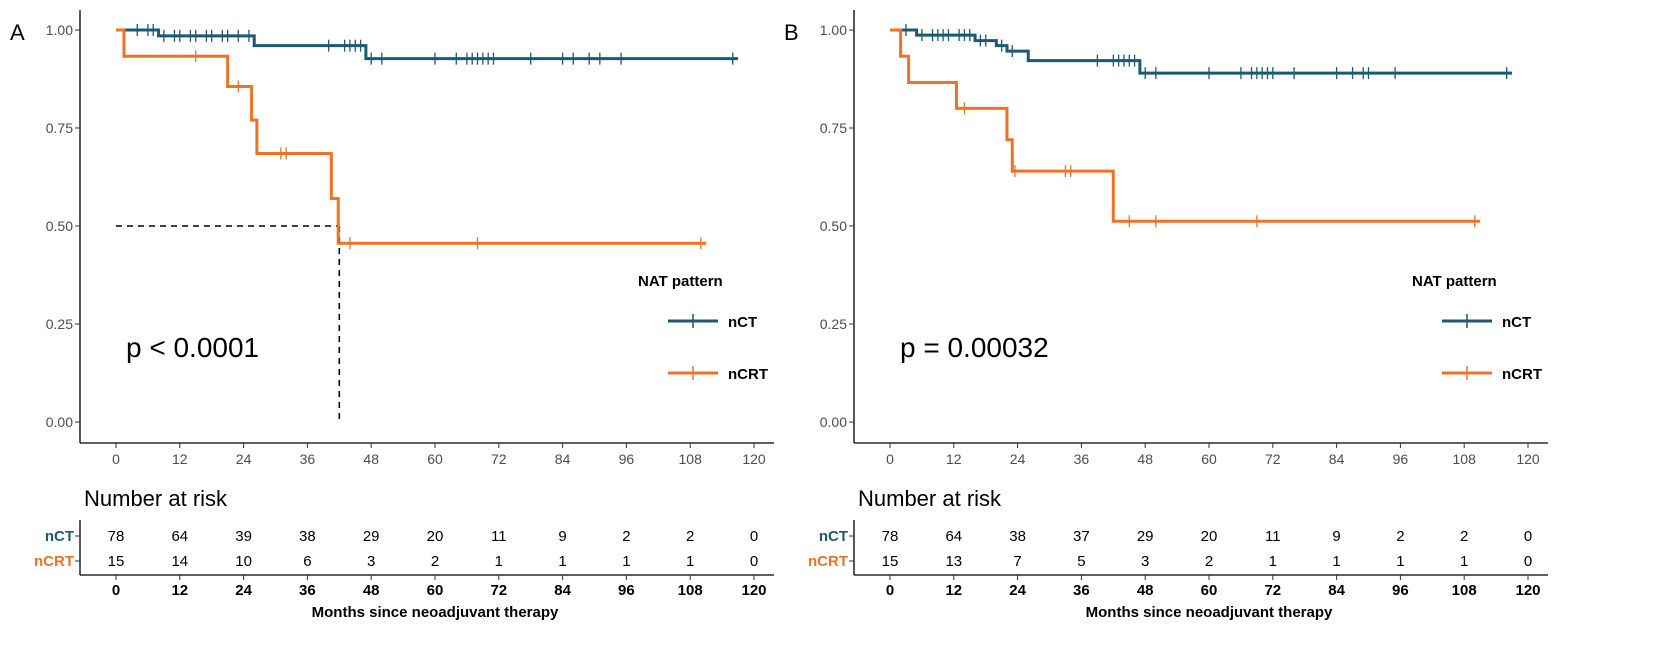  What do you see at coordinates (753, 590) in the screenshot?
I see `risk-x-tick-label: 120` at bounding box center [753, 590].